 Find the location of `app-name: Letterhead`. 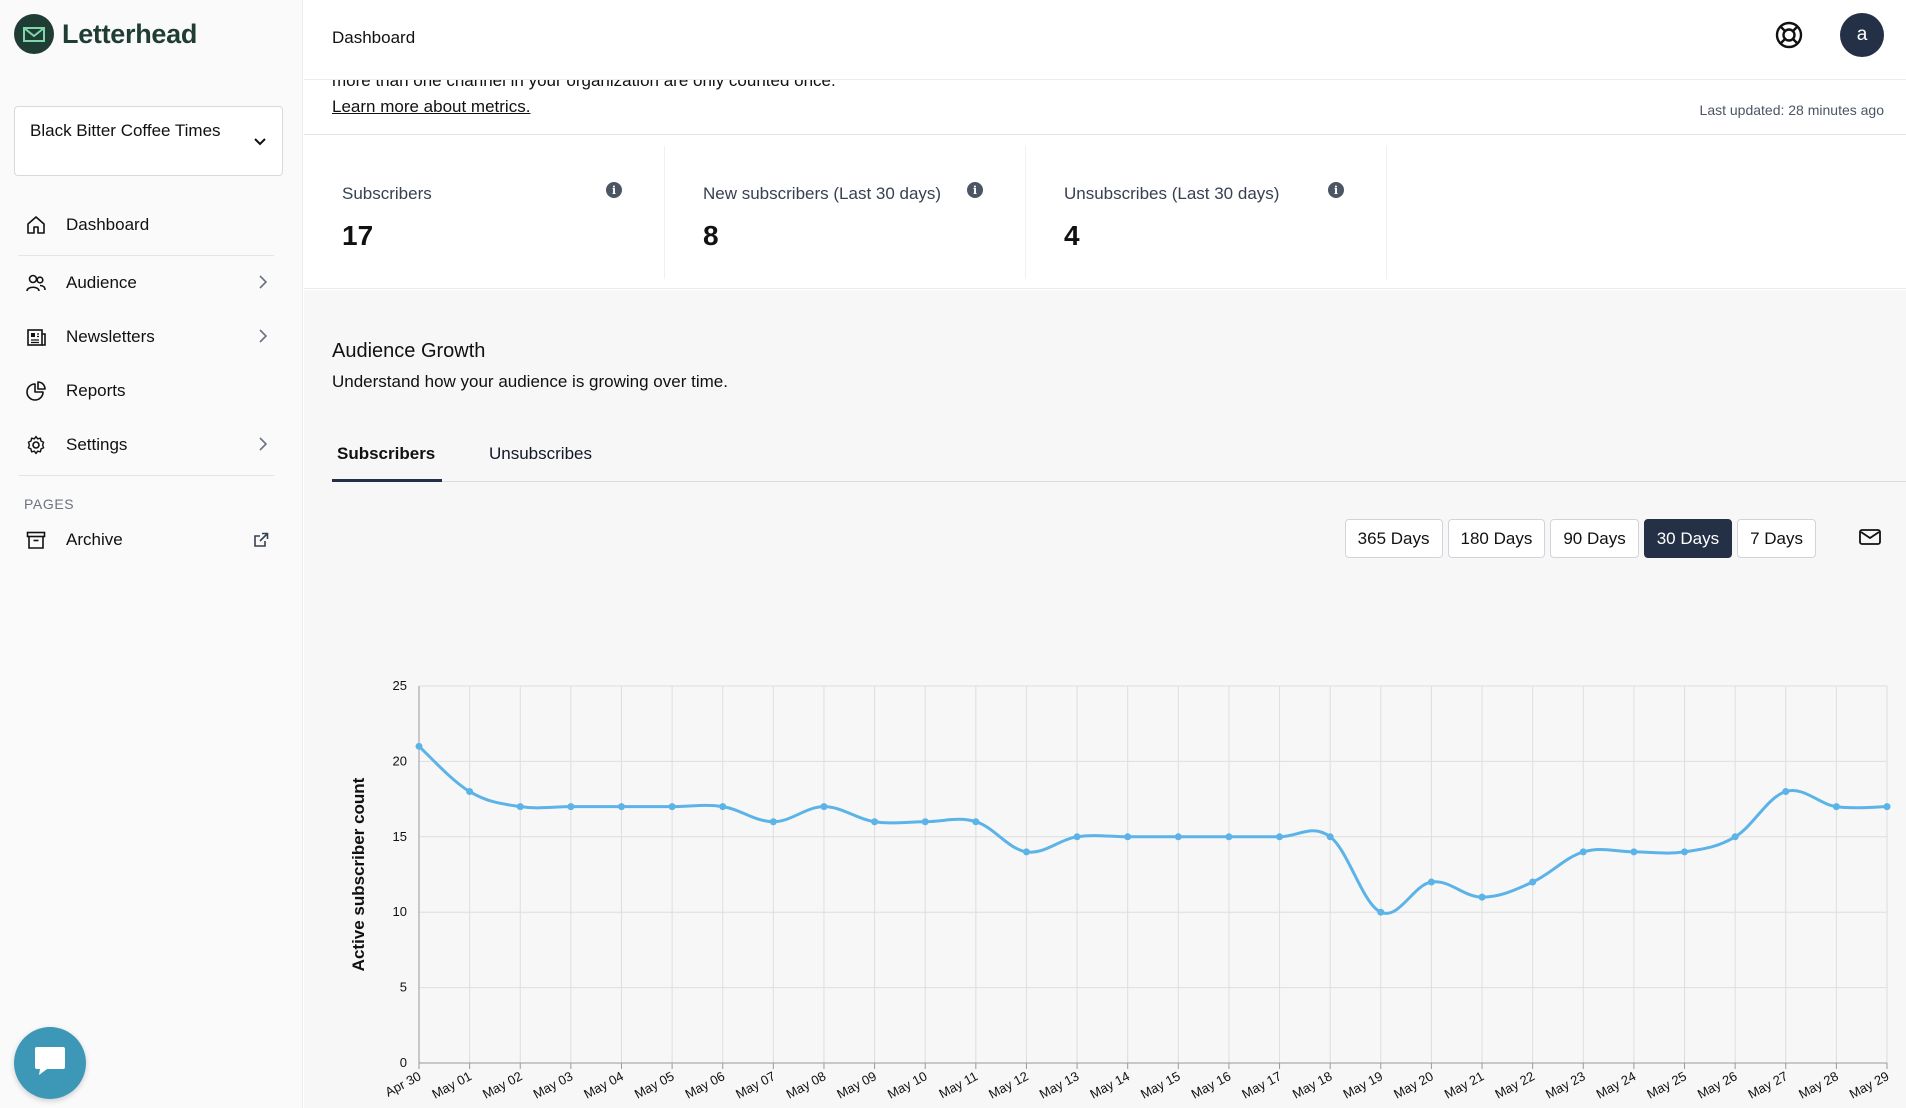

app-name: Letterhead is located at coordinates (130, 33).